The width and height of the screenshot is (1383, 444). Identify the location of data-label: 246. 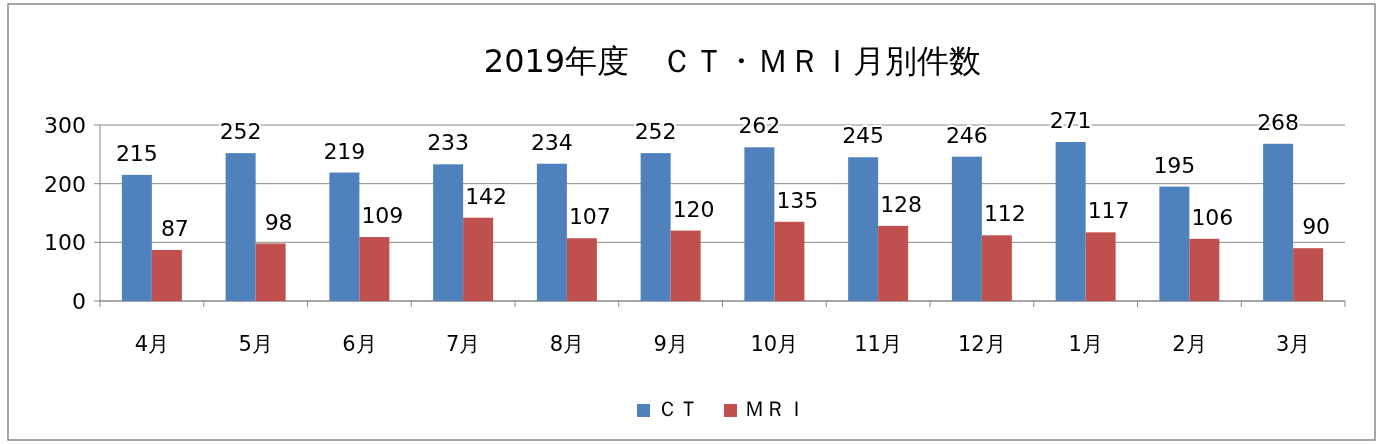
(966, 135).